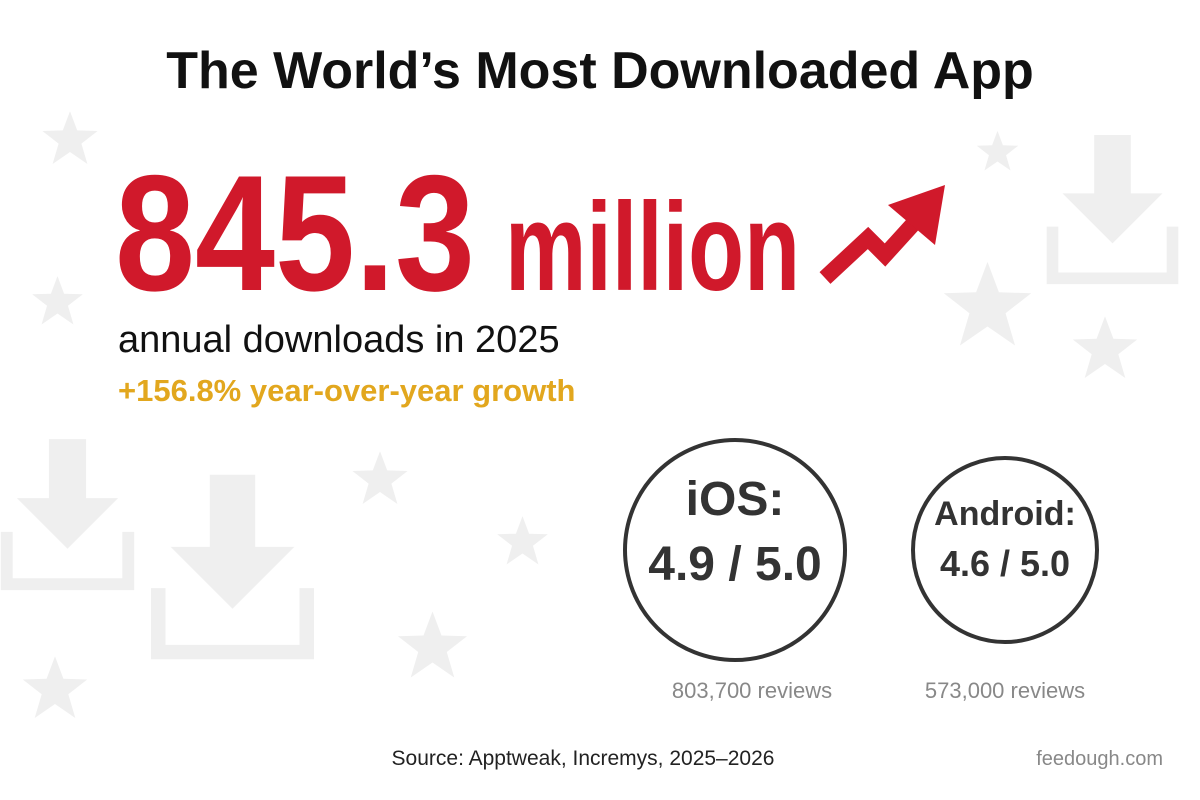 The image size is (1200, 800). Describe the element at coordinates (339, 340) in the screenshot. I see `caption: annual downloads in 2025` at that location.